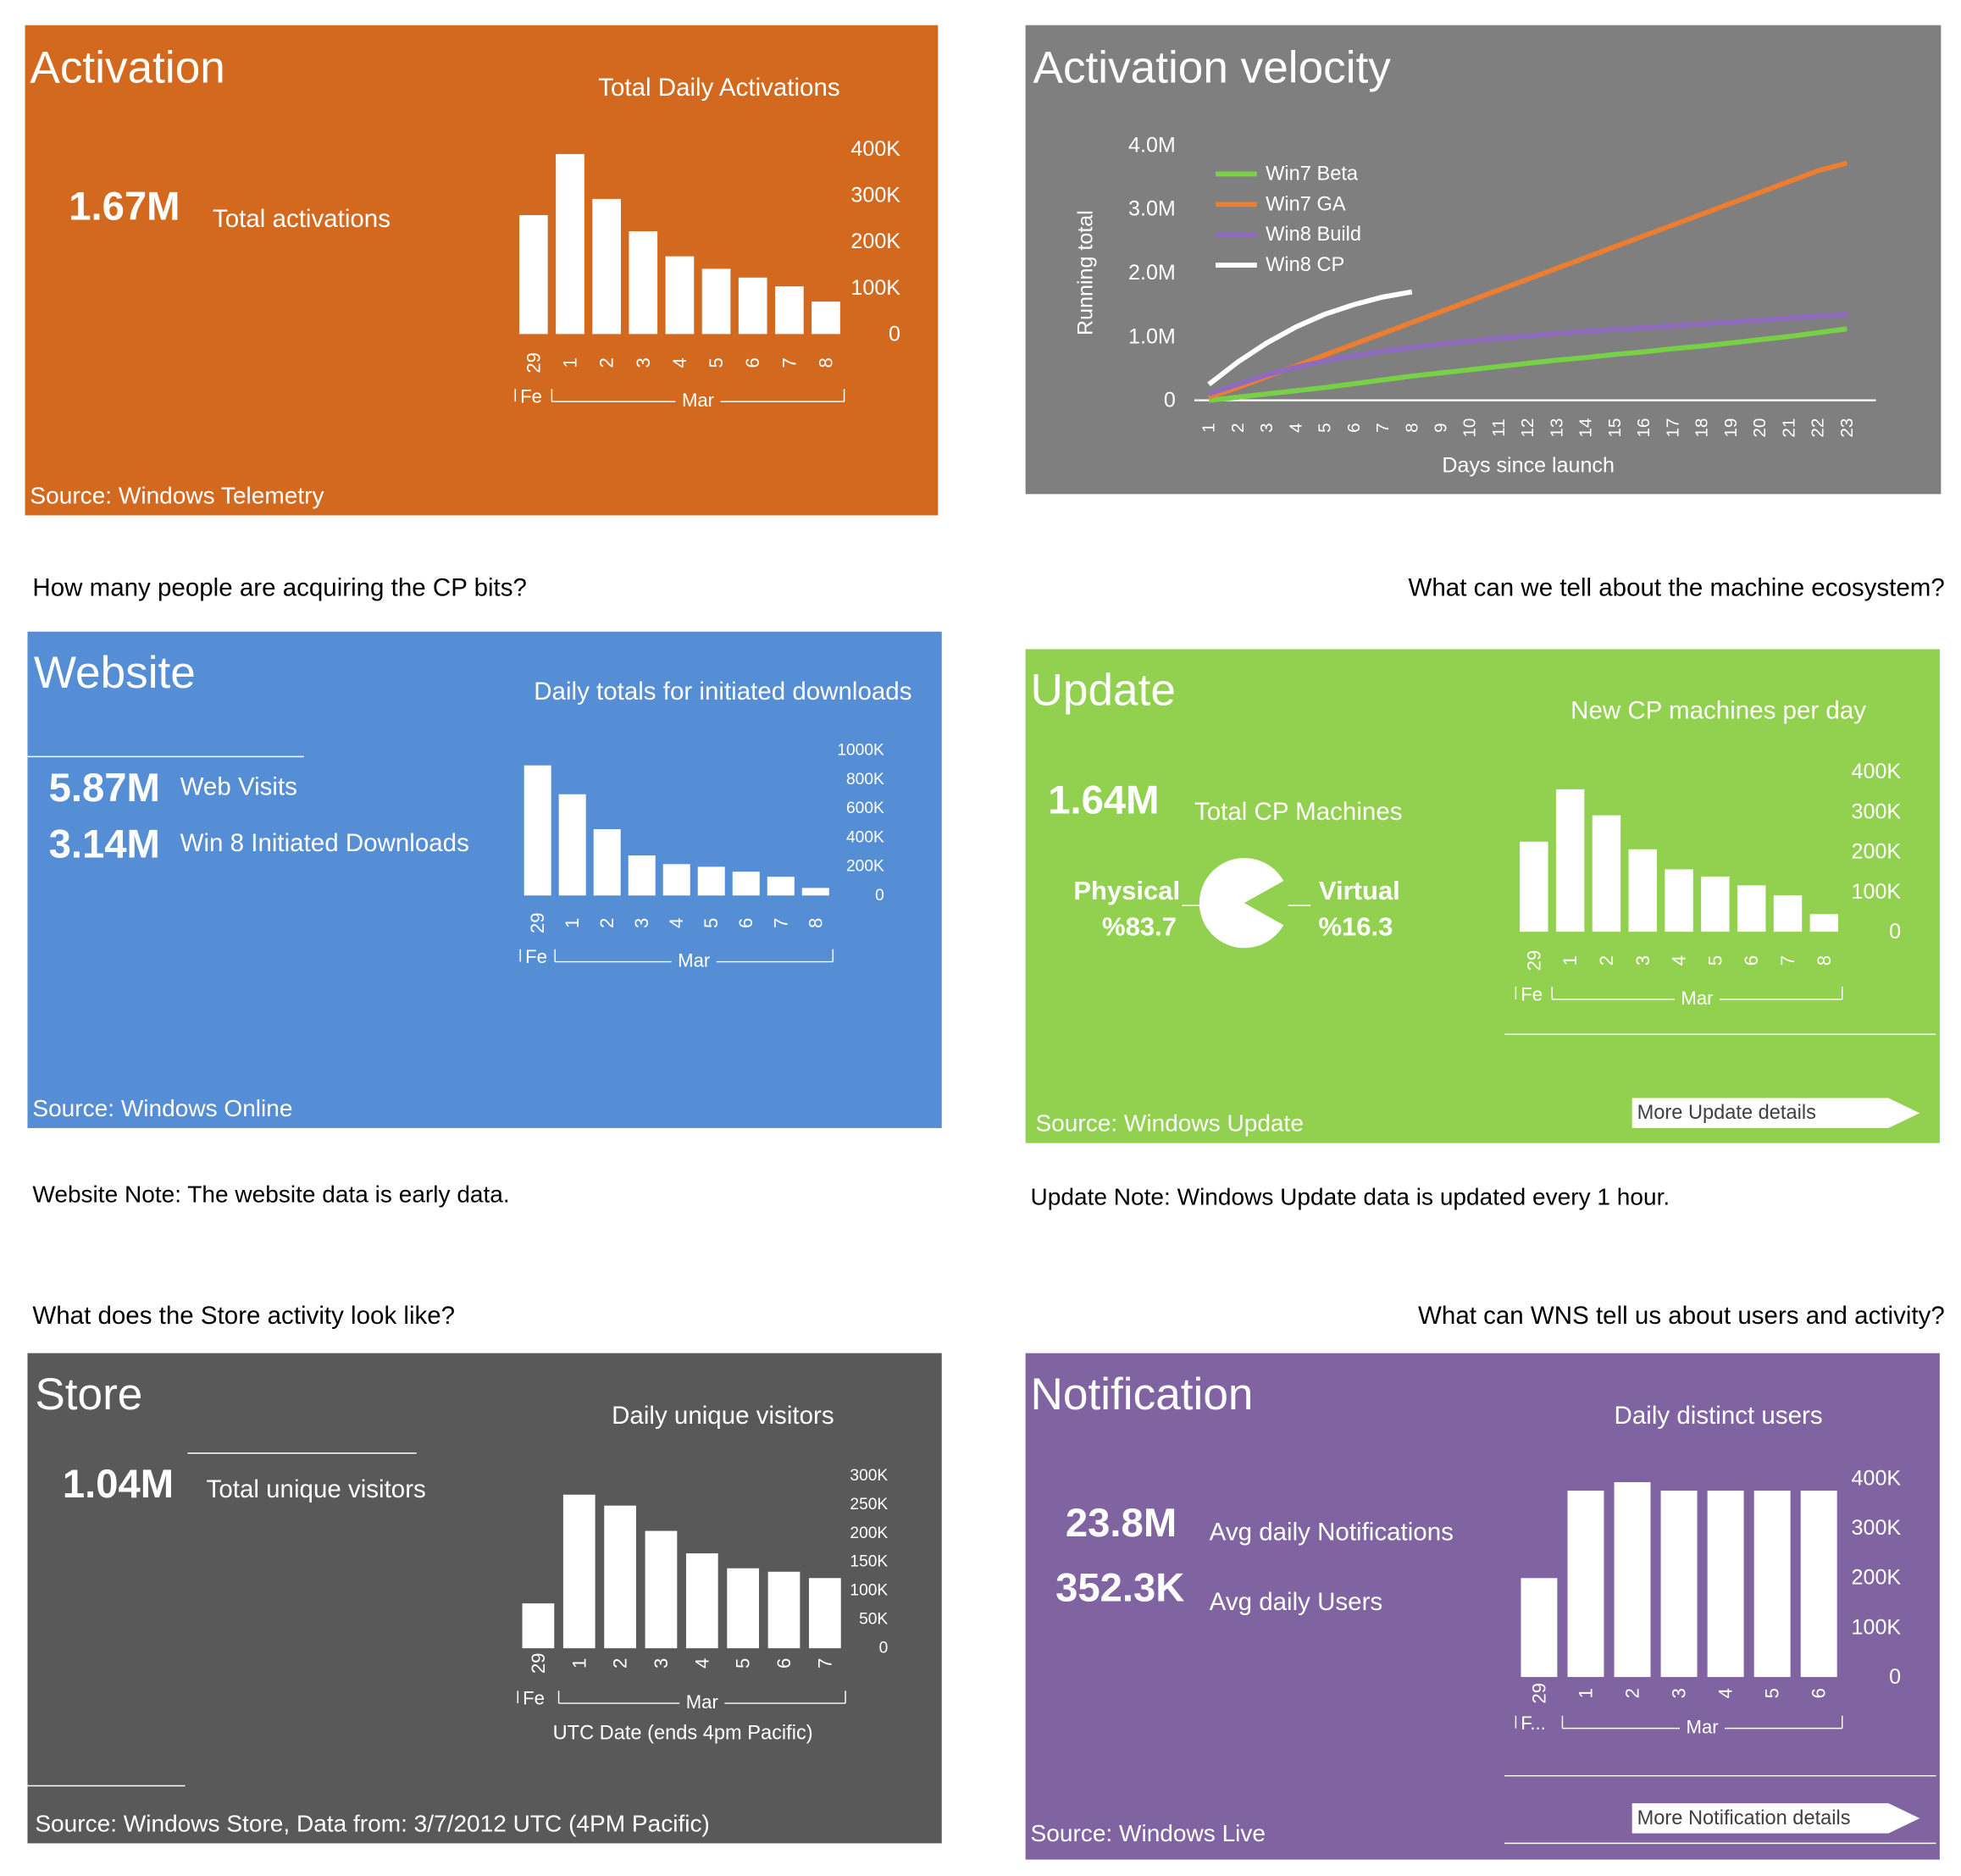 Image resolution: width=1961 pixels, height=1876 pixels. I want to click on y-tick-label: 800K, so click(865, 780).